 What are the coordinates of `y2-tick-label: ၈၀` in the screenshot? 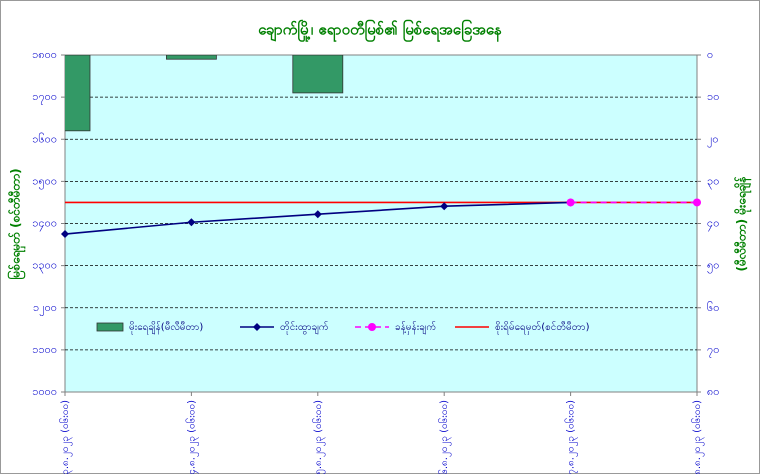 It's located at (713, 391).